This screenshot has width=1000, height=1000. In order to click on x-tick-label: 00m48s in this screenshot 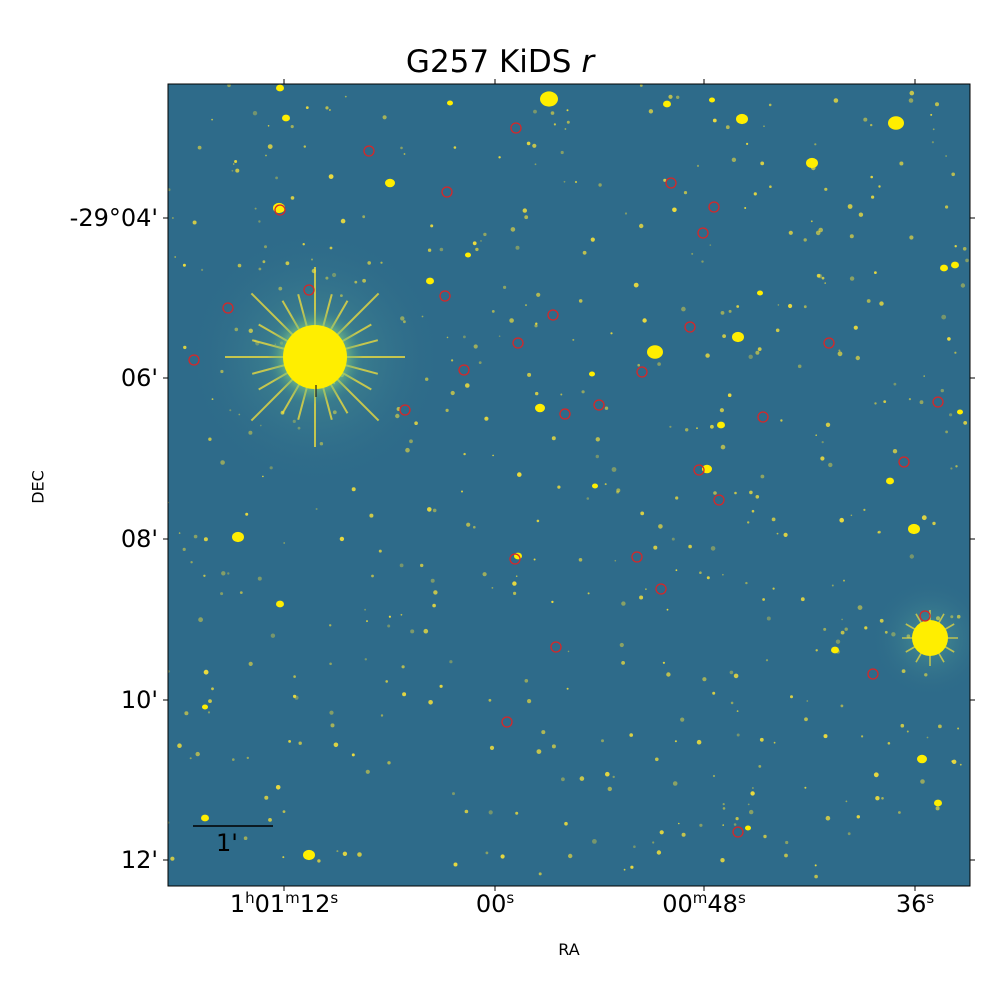, I will do `click(704, 903)`.